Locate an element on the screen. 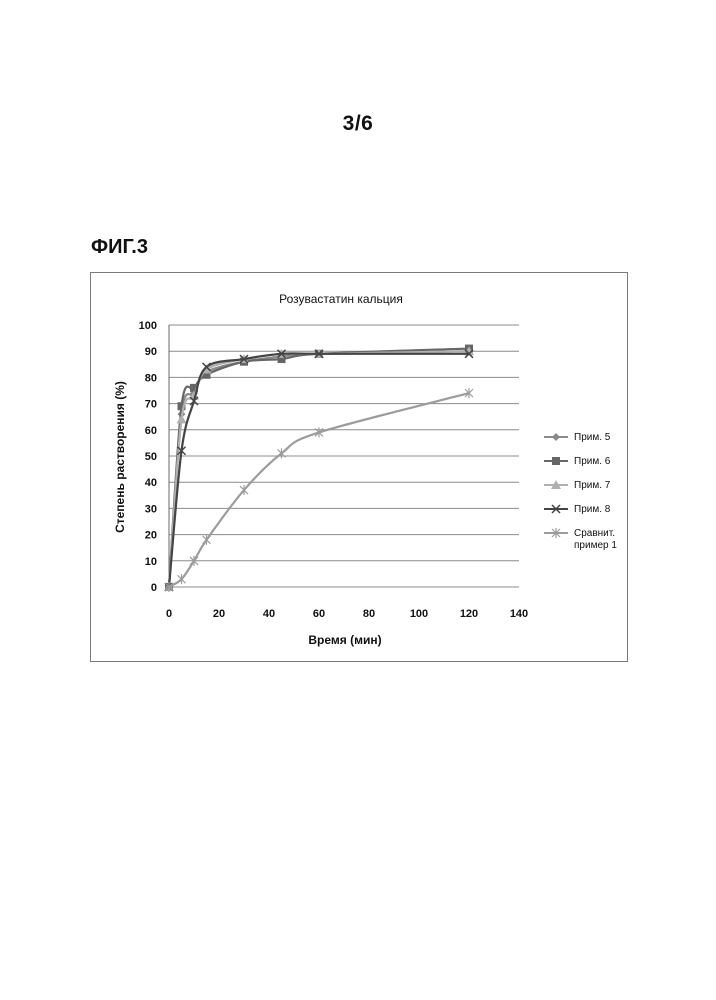 The height and width of the screenshot is (1000, 716). x-tick-label: 140 is located at coordinates (519, 614).